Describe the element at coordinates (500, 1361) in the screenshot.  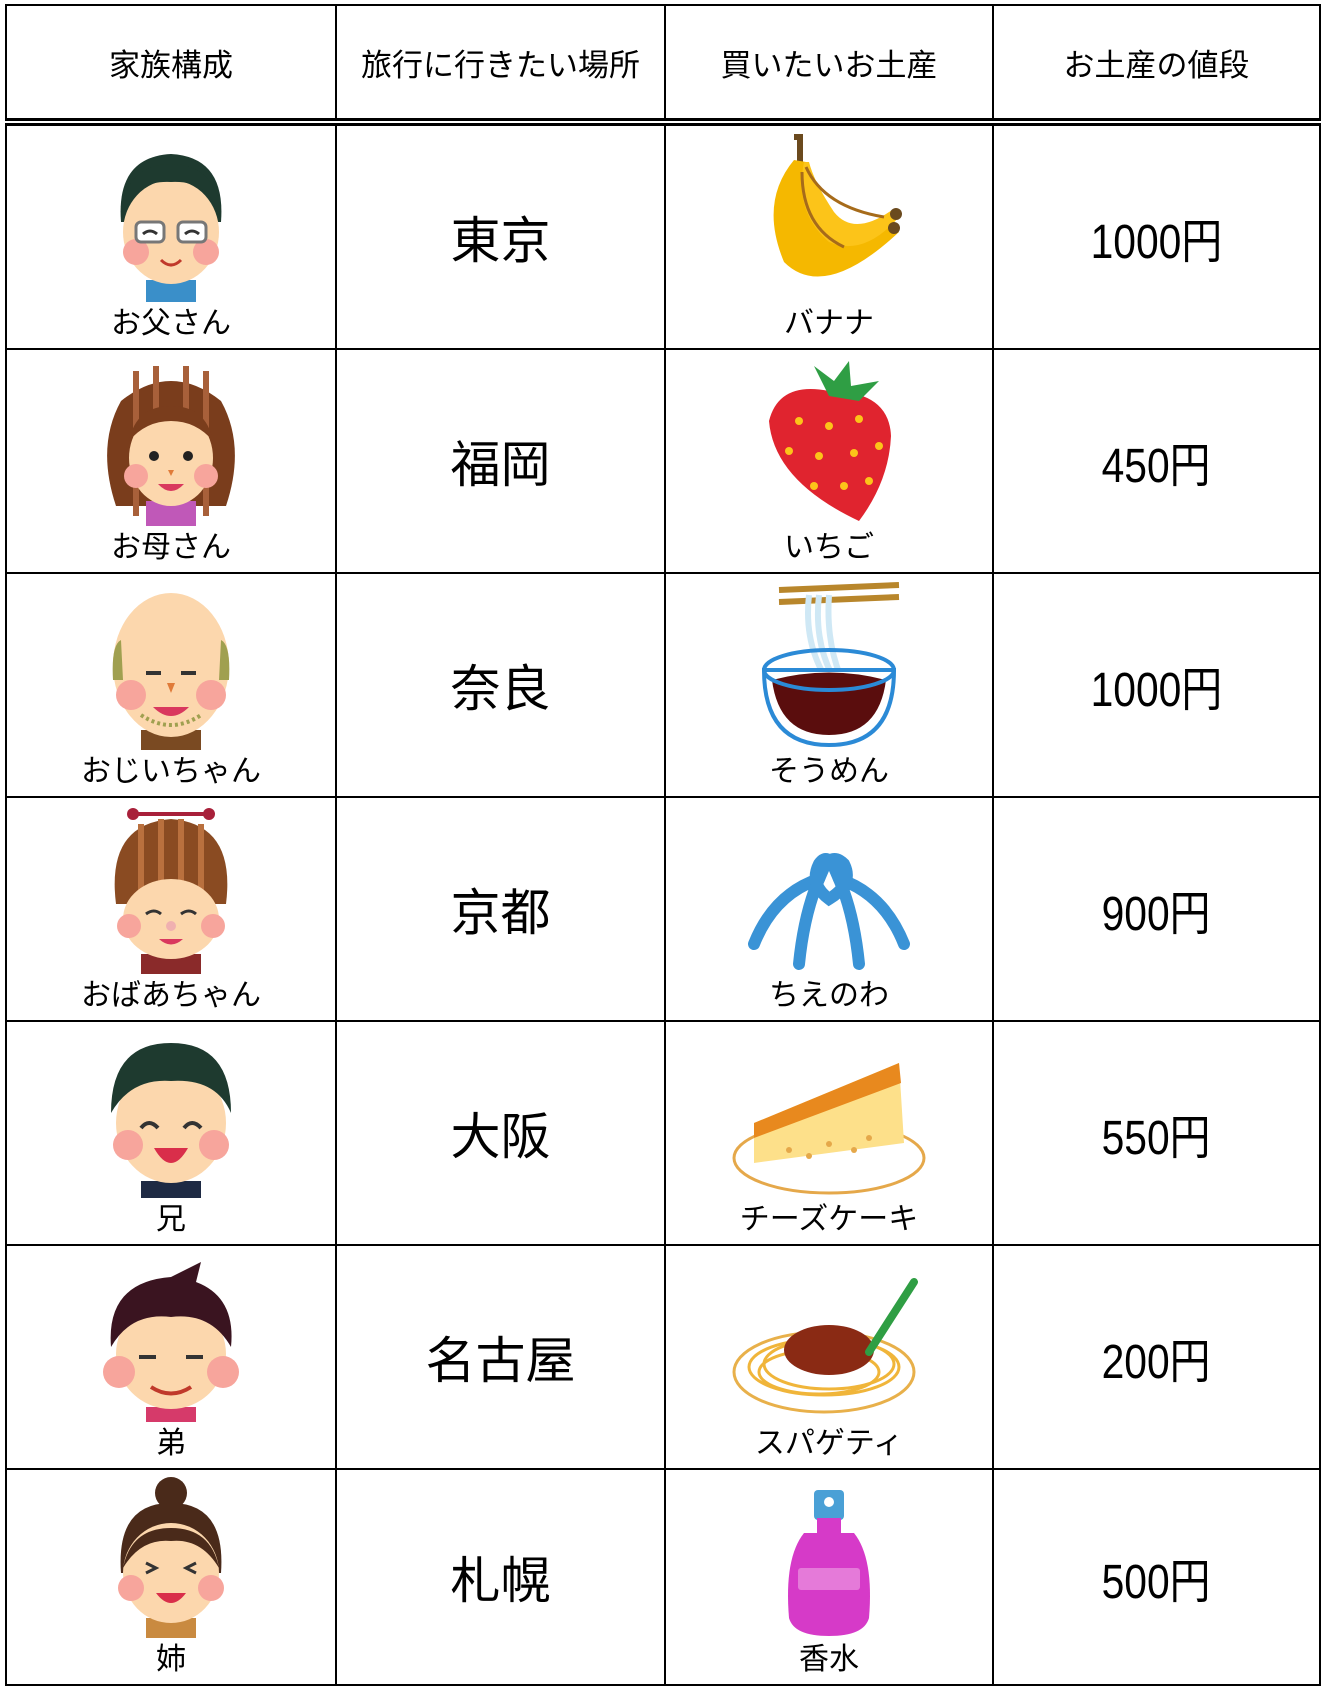
I see `place: 名古屋` at that location.